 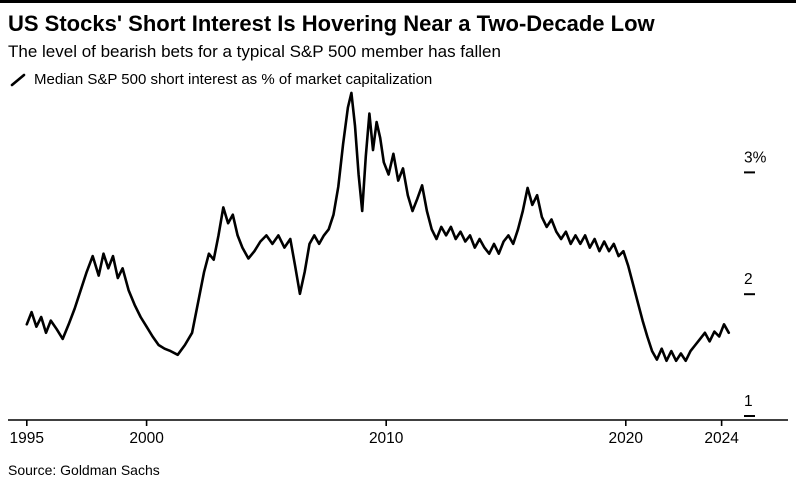 I want to click on x-tick-label: 2020, so click(x=626, y=438).